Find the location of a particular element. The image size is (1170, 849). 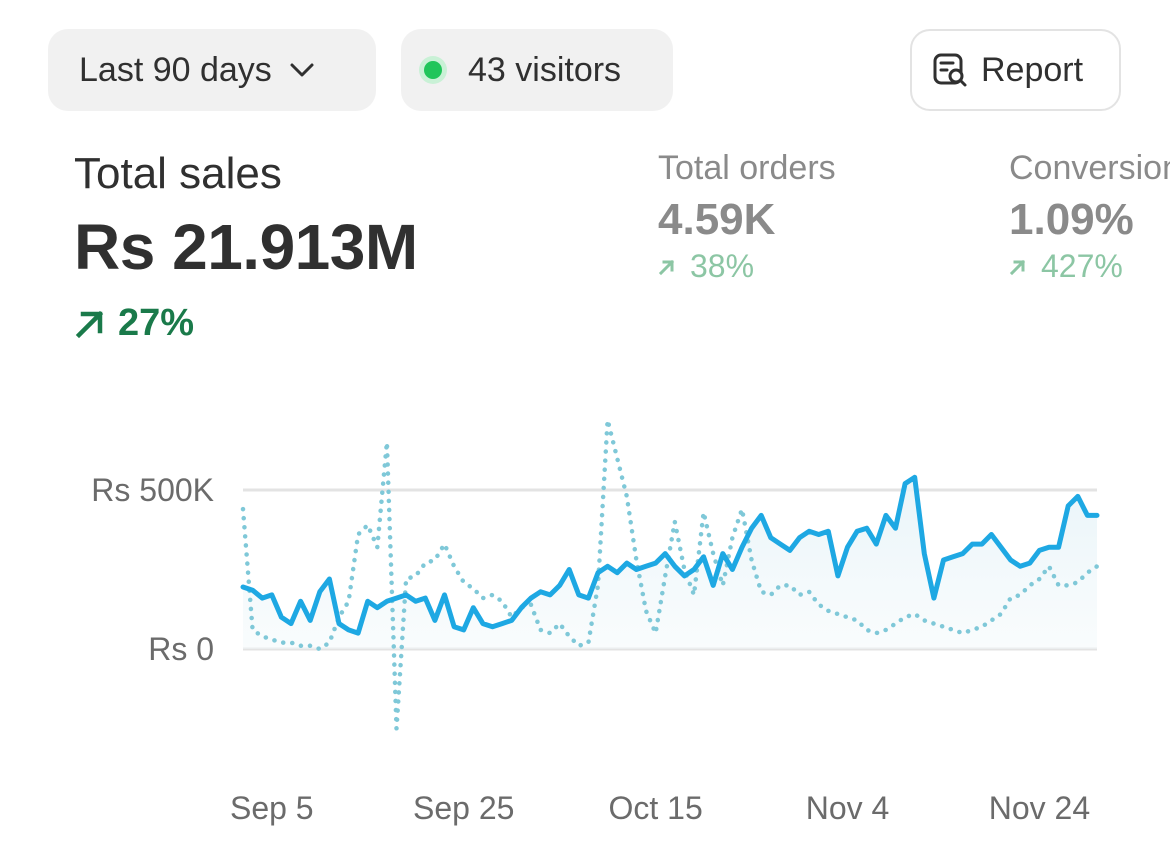

total-orders-metric: Total orders 4.59K 38% is located at coordinates (747, 216).